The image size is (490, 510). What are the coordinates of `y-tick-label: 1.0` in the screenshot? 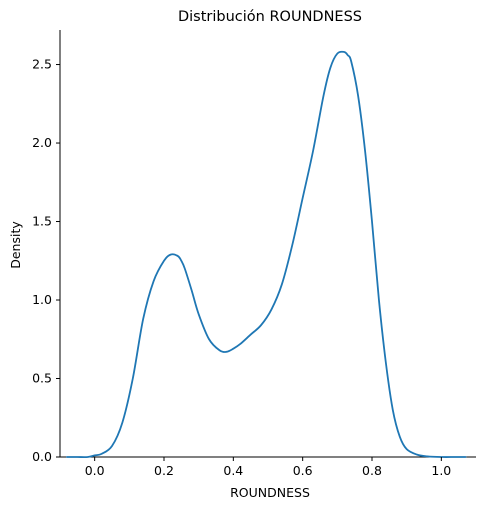 It's located at (42, 299).